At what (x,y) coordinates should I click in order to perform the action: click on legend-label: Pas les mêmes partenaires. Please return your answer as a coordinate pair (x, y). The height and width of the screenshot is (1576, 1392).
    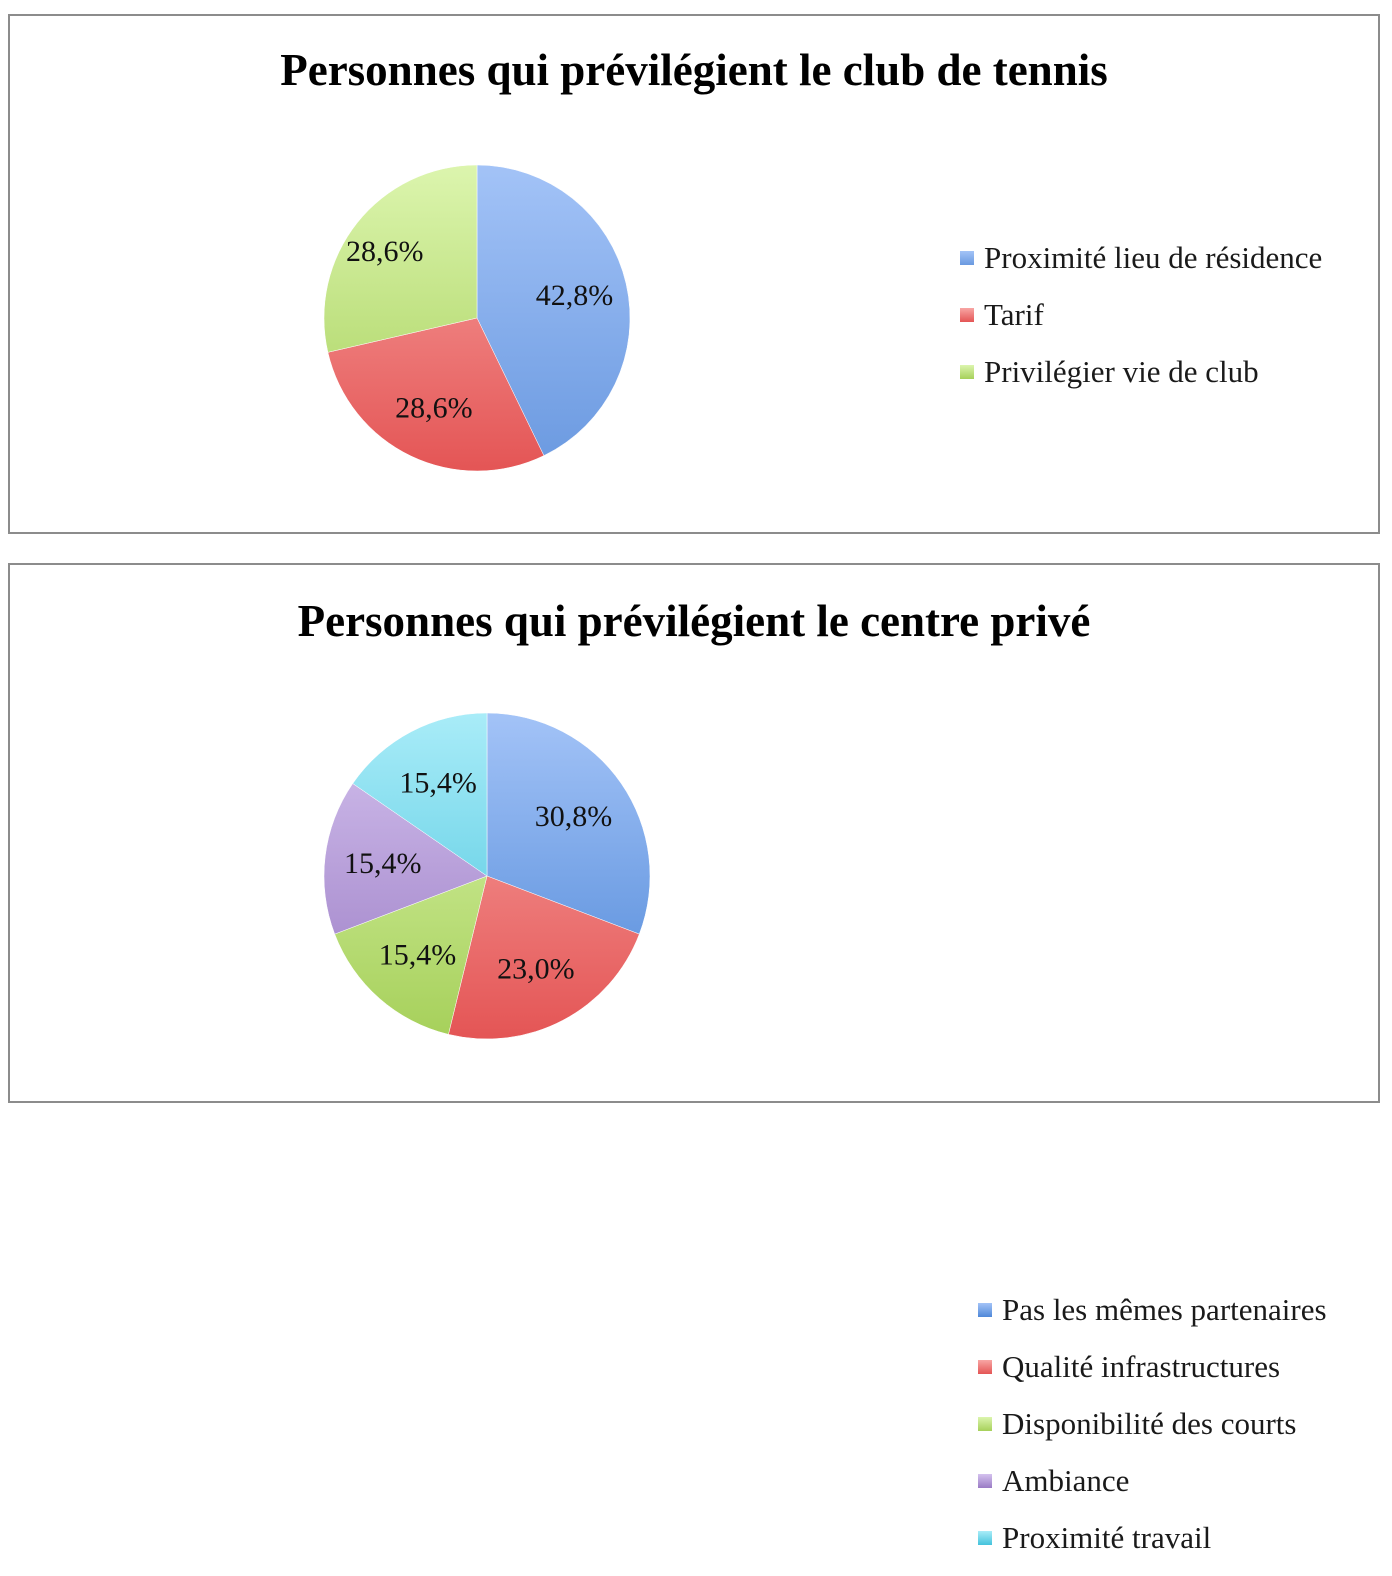
    Looking at the image, I should click on (1164, 1309).